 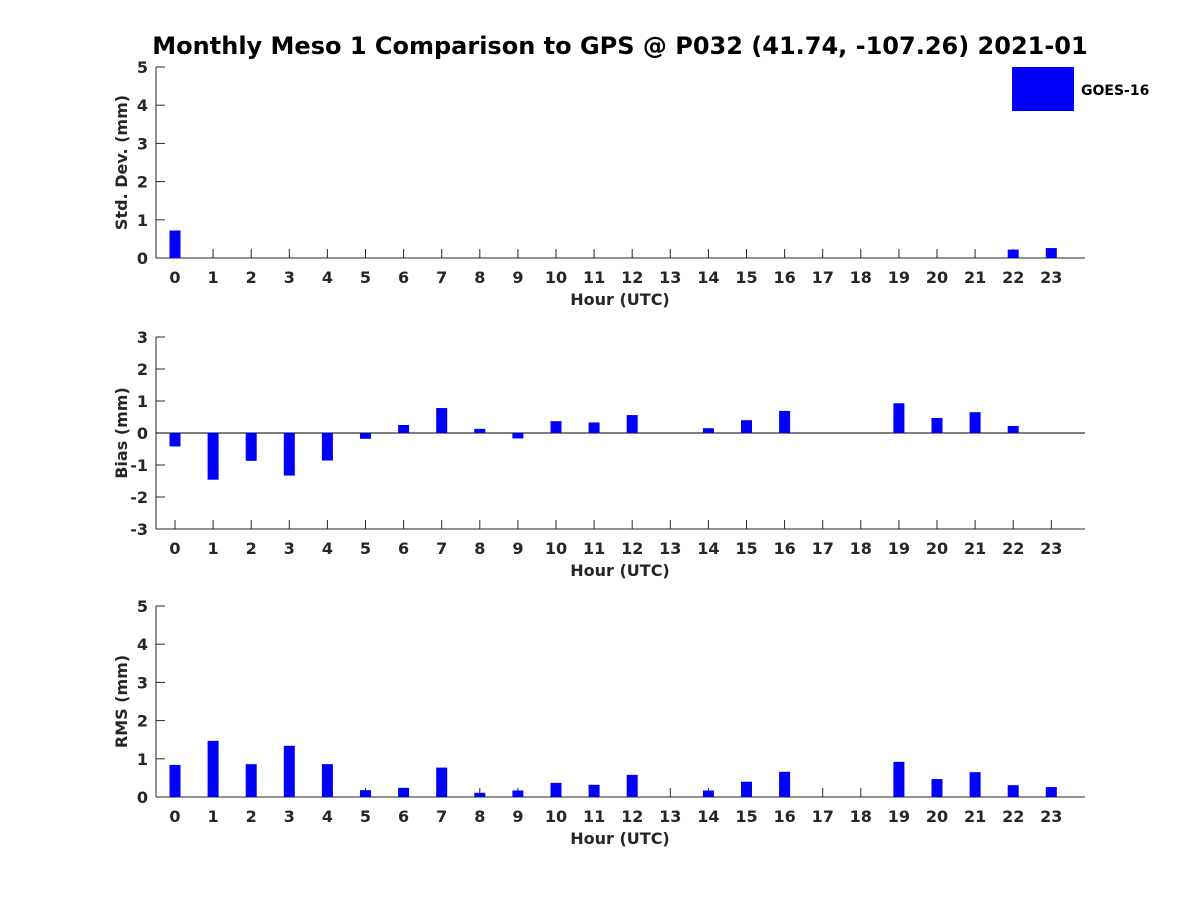 What do you see at coordinates (289, 277) in the screenshot?
I see `x-tick-label: 3` at bounding box center [289, 277].